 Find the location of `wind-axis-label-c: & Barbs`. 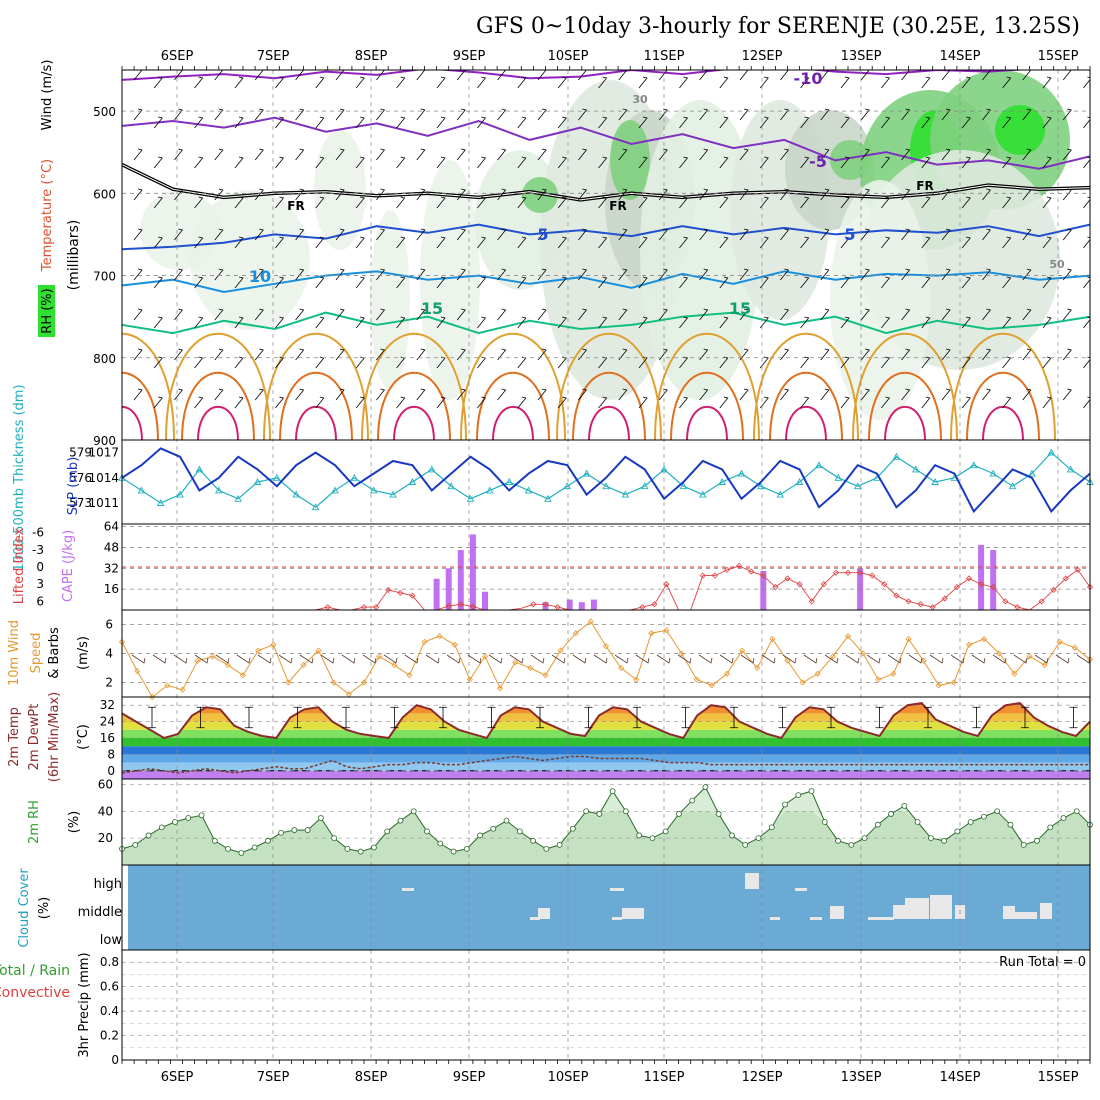

wind-axis-label-c: & Barbs is located at coordinates (54, 653).